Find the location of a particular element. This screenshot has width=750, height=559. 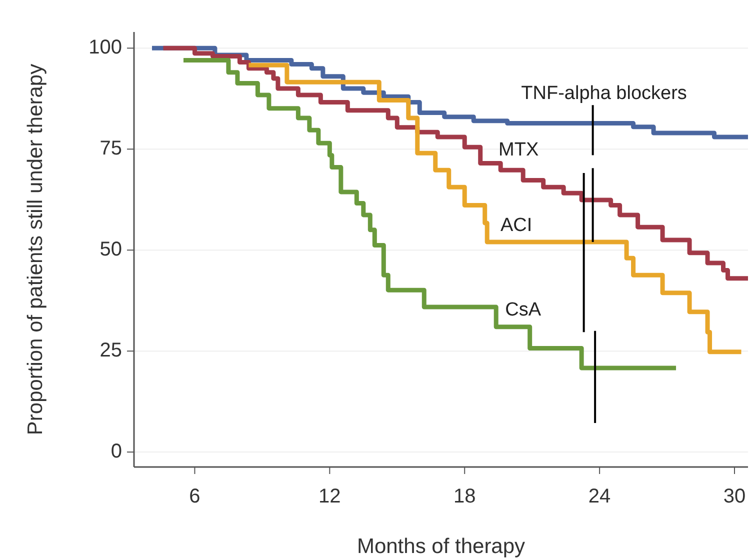

y-tick-label: 100 is located at coordinates (105, 47).